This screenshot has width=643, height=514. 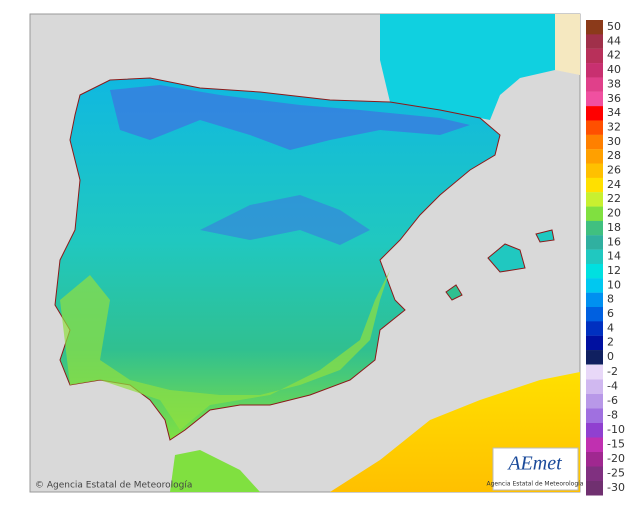 What do you see at coordinates (614, 83) in the screenshot?
I see `legend-label: 38` at bounding box center [614, 83].